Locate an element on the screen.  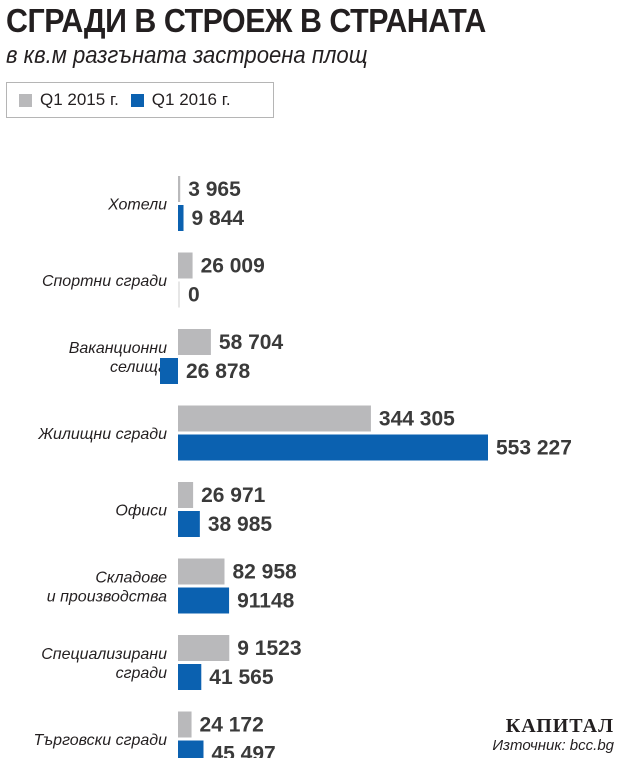
value-label: 38 985 is located at coordinates (240, 524).